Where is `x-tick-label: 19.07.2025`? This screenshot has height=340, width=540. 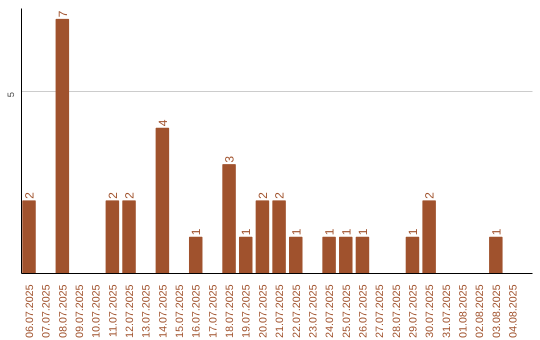
x-tick-label: 19.07.2025 is located at coordinates (246, 311).